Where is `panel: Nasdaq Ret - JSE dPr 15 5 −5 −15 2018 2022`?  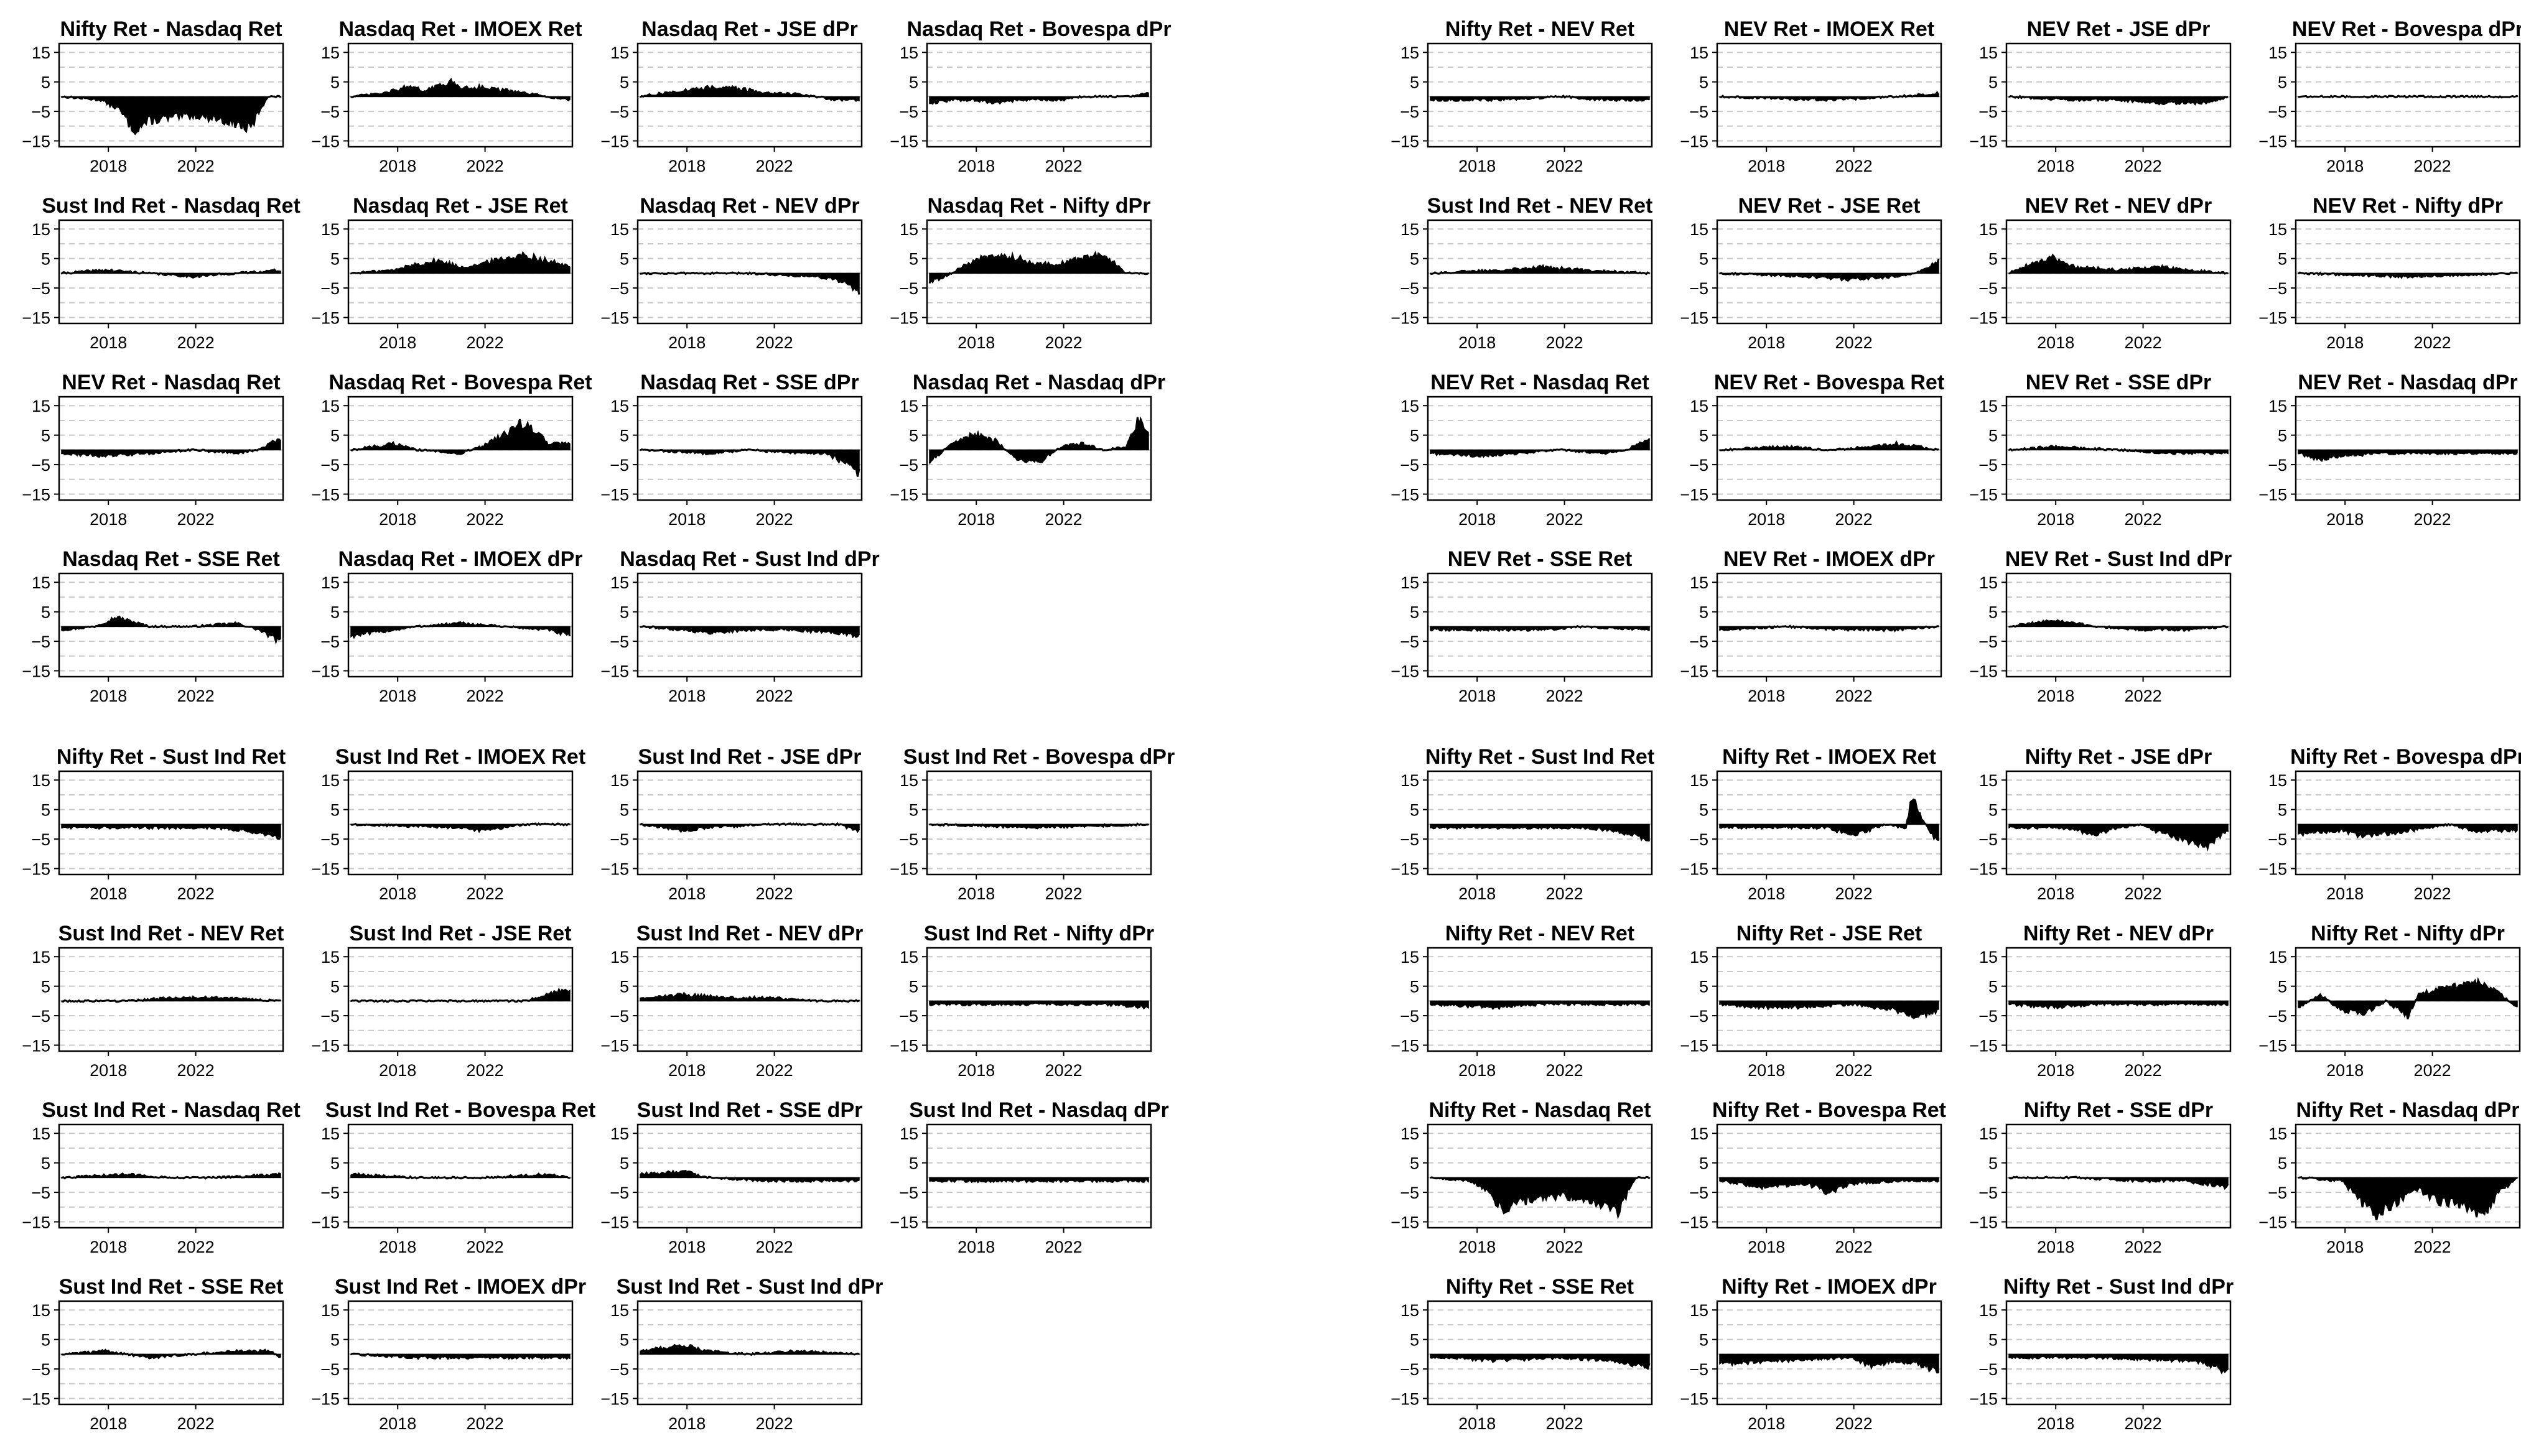
panel: Nasdaq Ret - JSE dPr 15 5 −5 −15 2018 2022 is located at coordinates (731, 96).